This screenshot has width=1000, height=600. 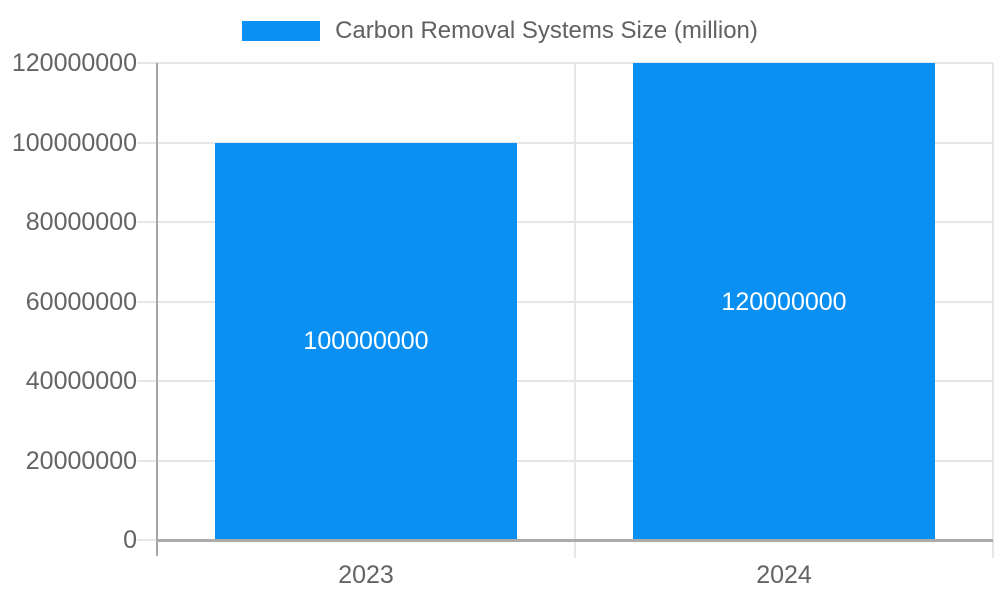 I want to click on x-axis-baseline, so click(x=574, y=540).